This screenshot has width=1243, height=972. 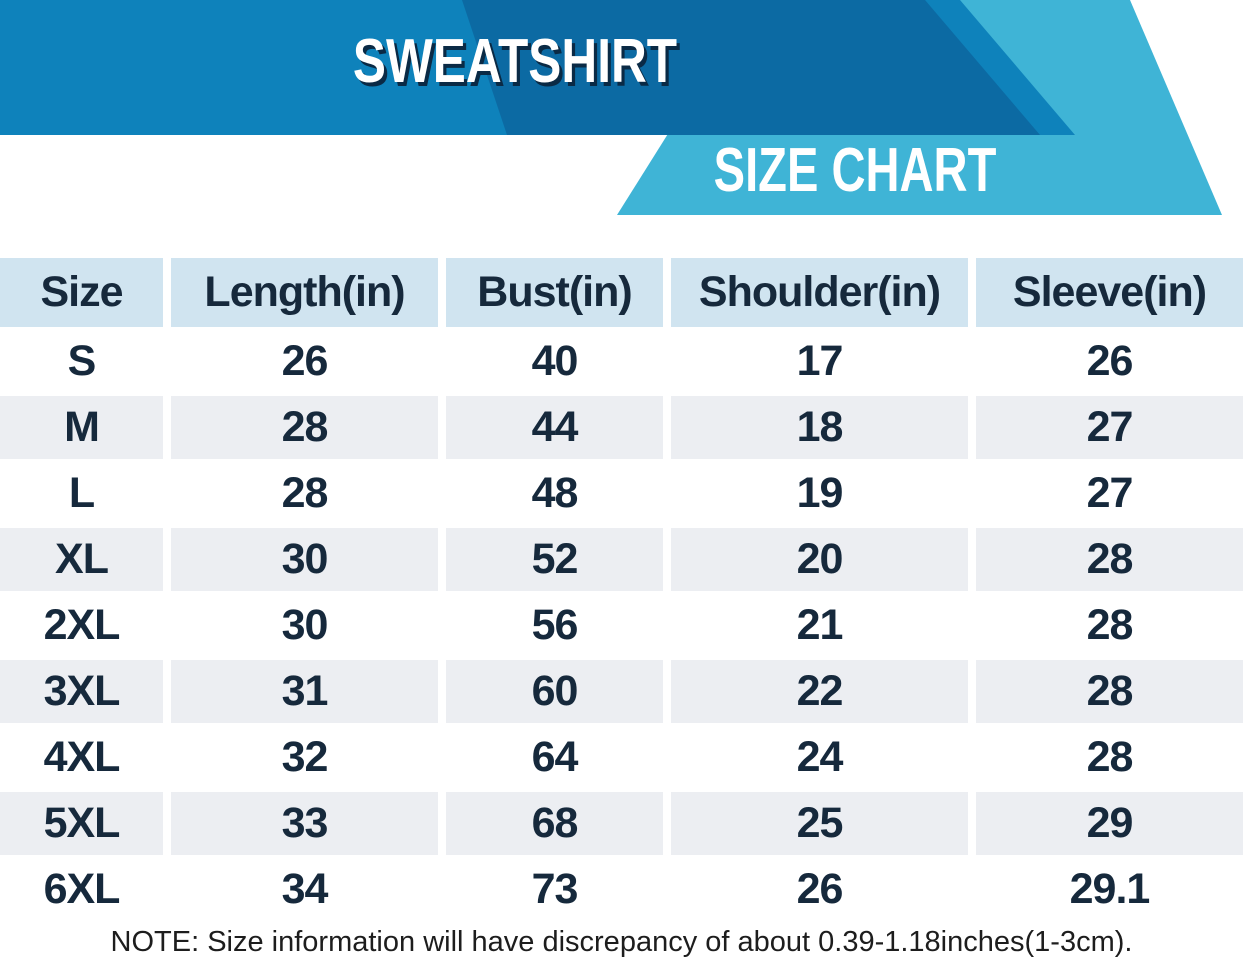 What do you see at coordinates (819, 493) in the screenshot?
I see `measurement-cell: 19` at bounding box center [819, 493].